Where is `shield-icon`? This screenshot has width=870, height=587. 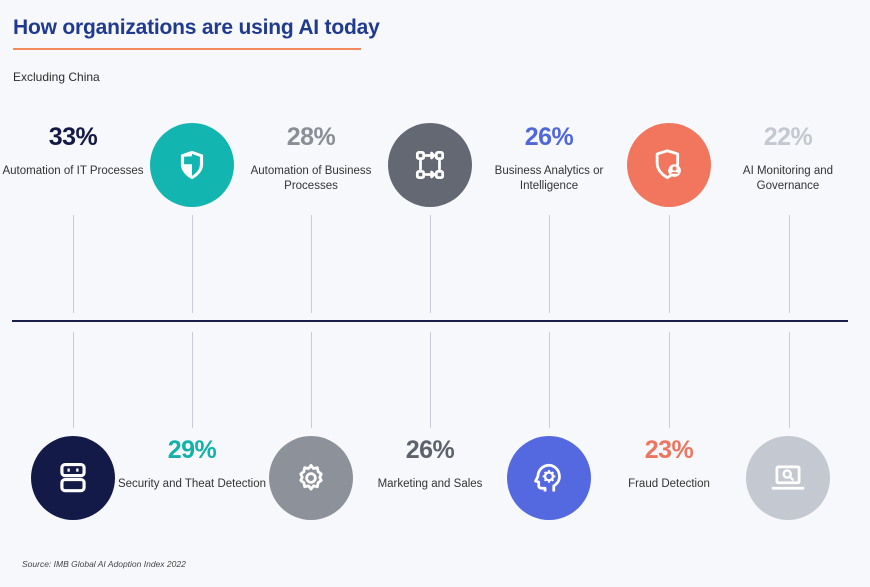 shield-icon is located at coordinates (192, 165).